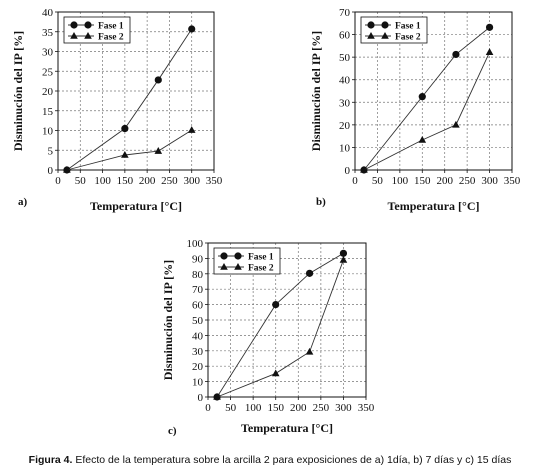 This screenshot has height=475, width=540. What do you see at coordinates (321, 202) in the screenshot?
I see `panel-letter: b)` at bounding box center [321, 202].